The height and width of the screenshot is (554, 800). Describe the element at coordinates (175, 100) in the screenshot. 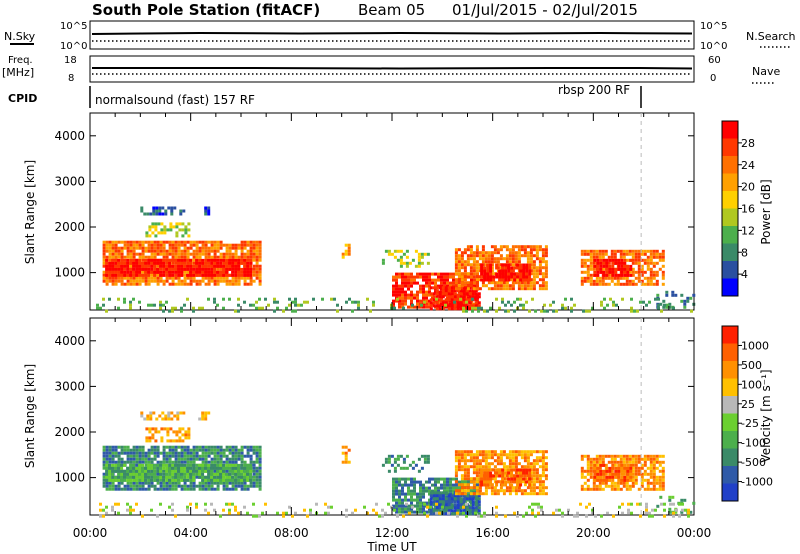

I see `cpid-left-text: normalsound (fast) 157 RF` at that location.